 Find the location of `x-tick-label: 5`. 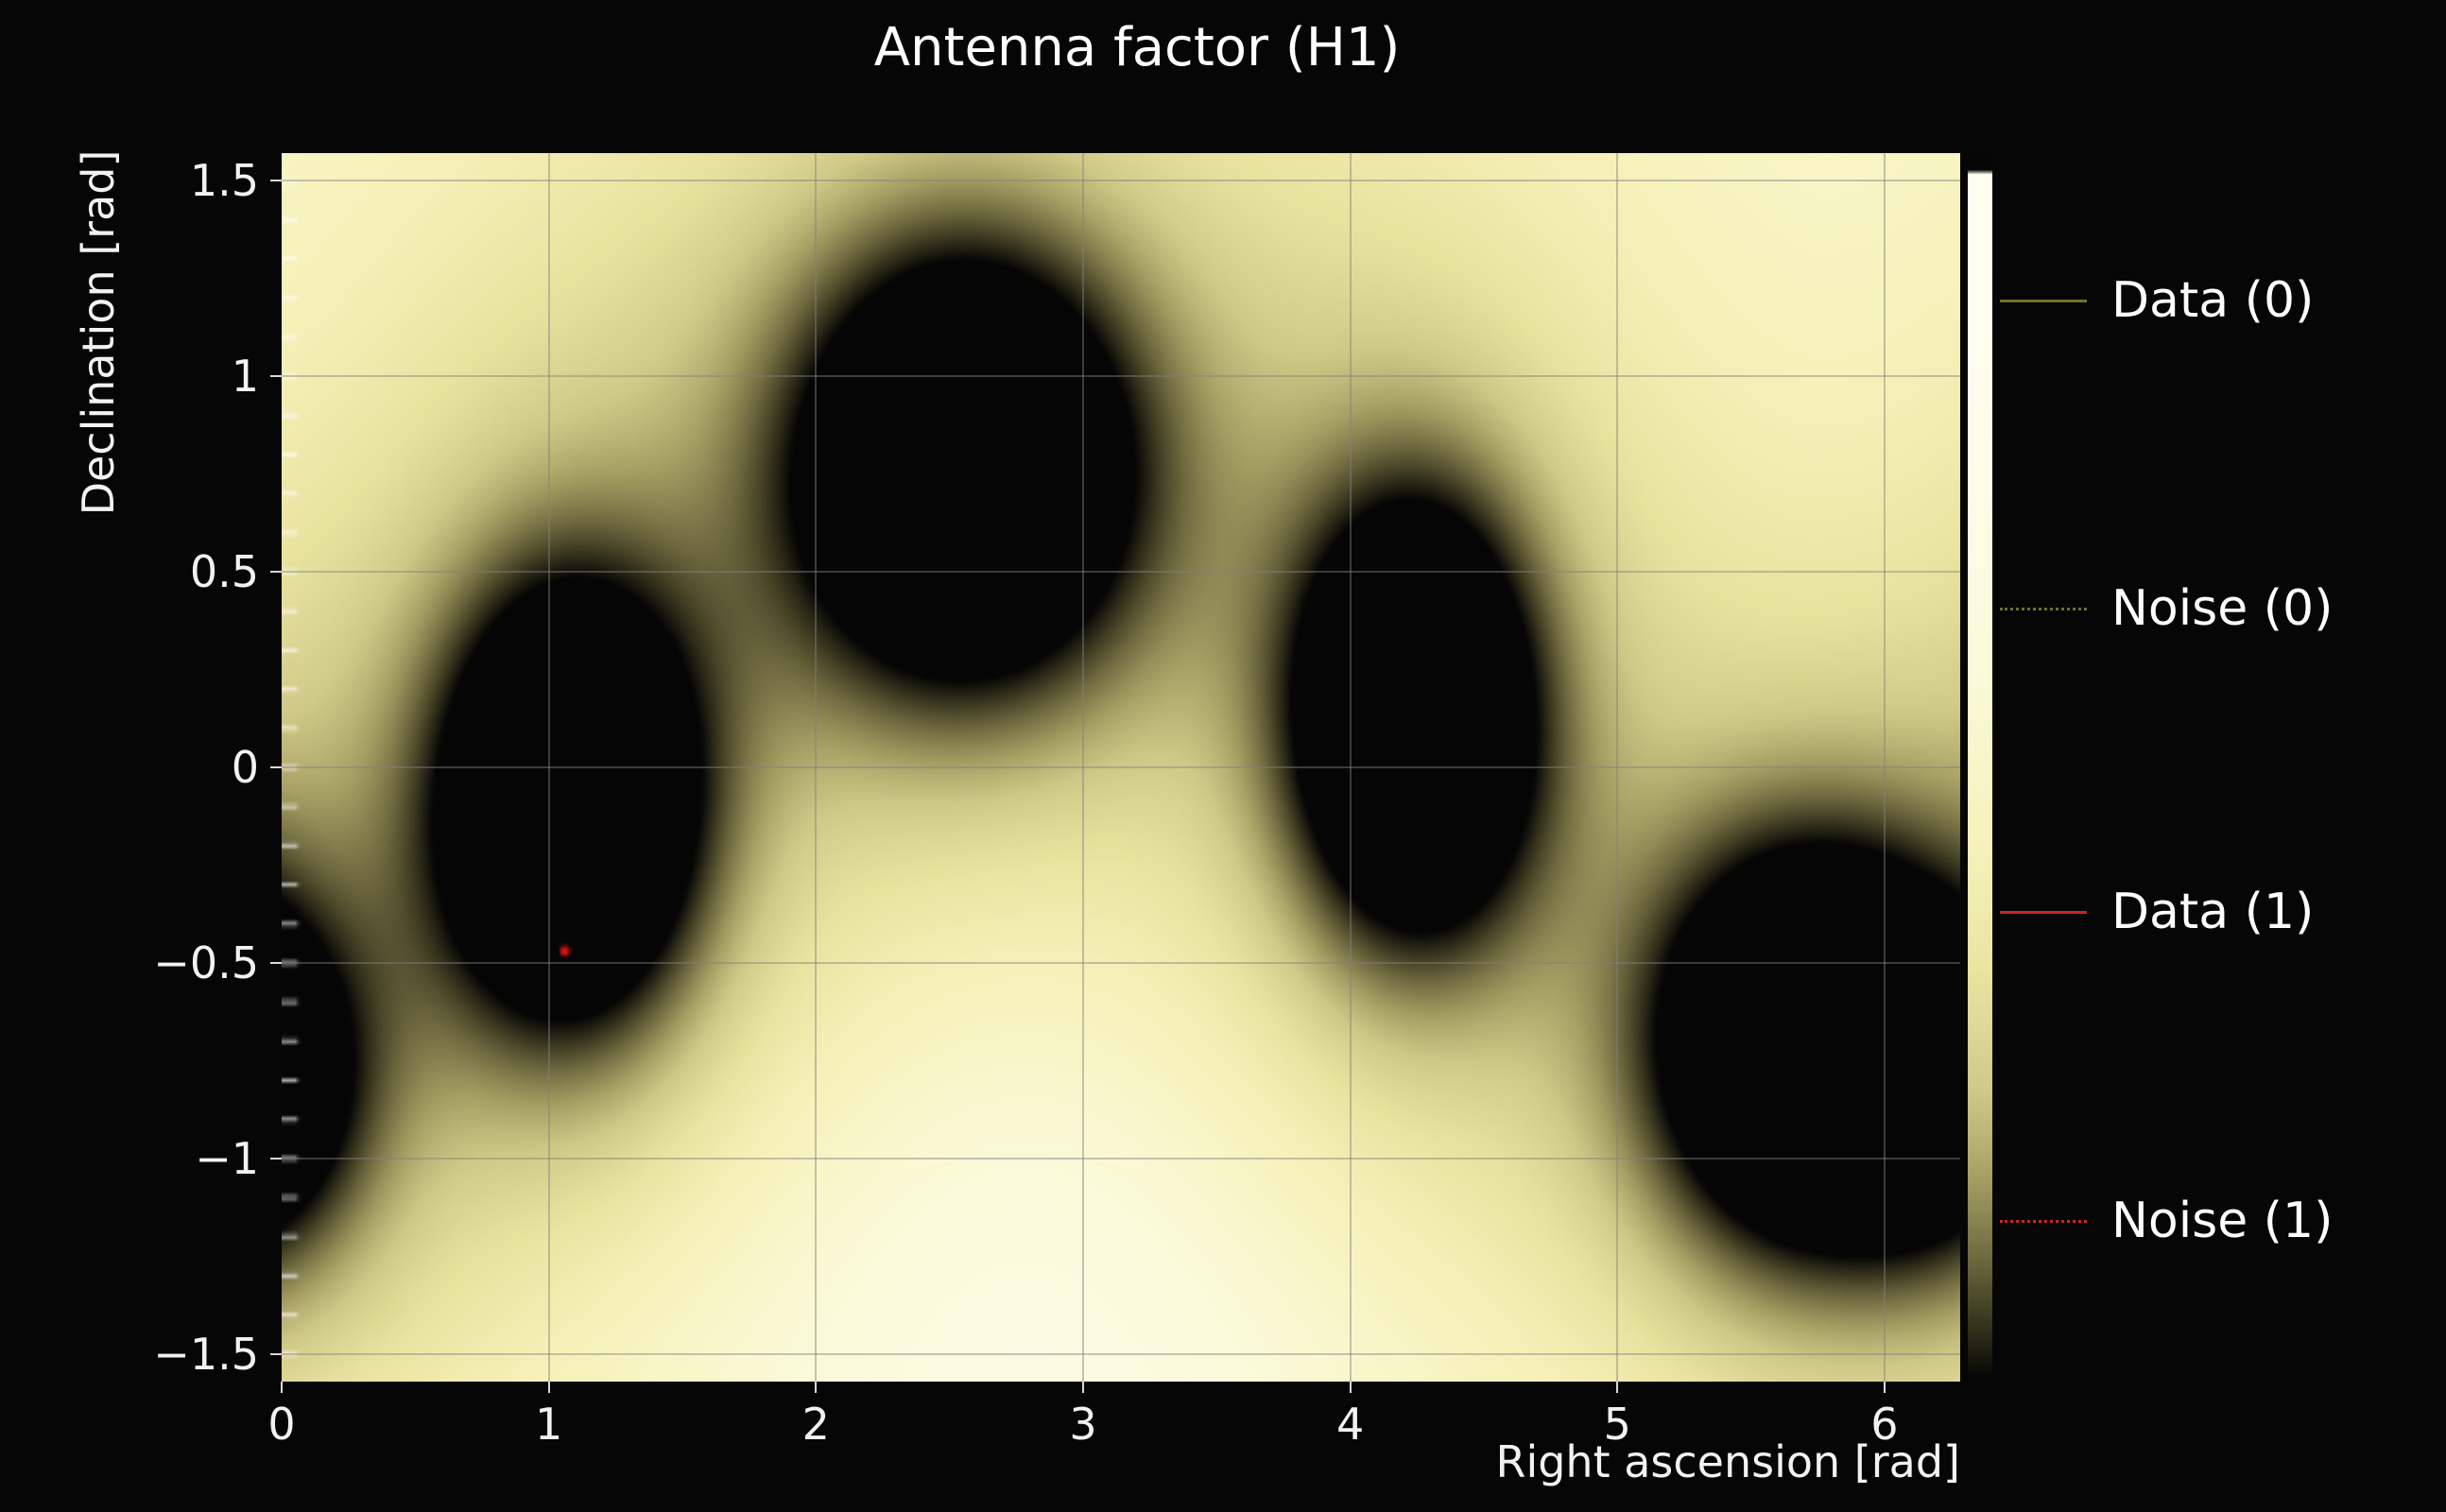

x-tick-label: 5 is located at coordinates (1617, 1424).